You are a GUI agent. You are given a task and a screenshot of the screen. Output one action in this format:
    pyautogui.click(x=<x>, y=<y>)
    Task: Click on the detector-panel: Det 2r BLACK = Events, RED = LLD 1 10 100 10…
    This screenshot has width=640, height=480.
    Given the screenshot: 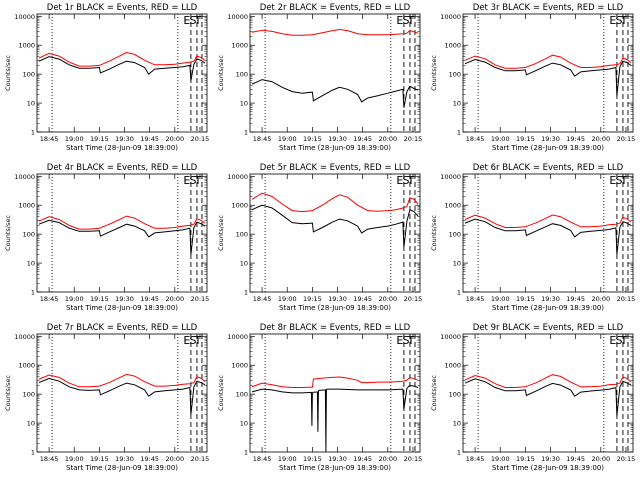 What is the action you would take?
    pyautogui.click(x=319, y=77)
    